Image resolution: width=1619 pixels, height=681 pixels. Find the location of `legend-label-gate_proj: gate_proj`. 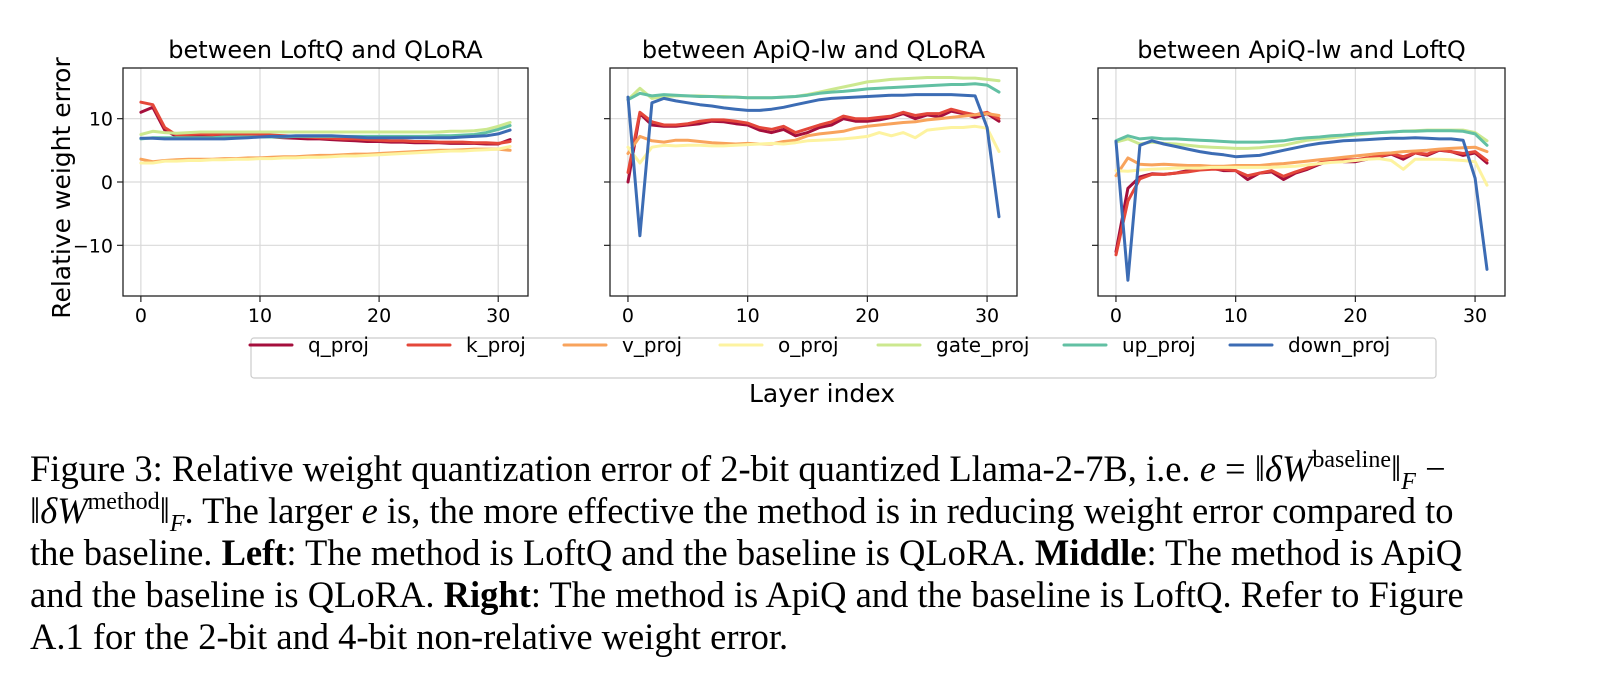

legend-label-gate_proj: gate_proj is located at coordinates (982, 345).